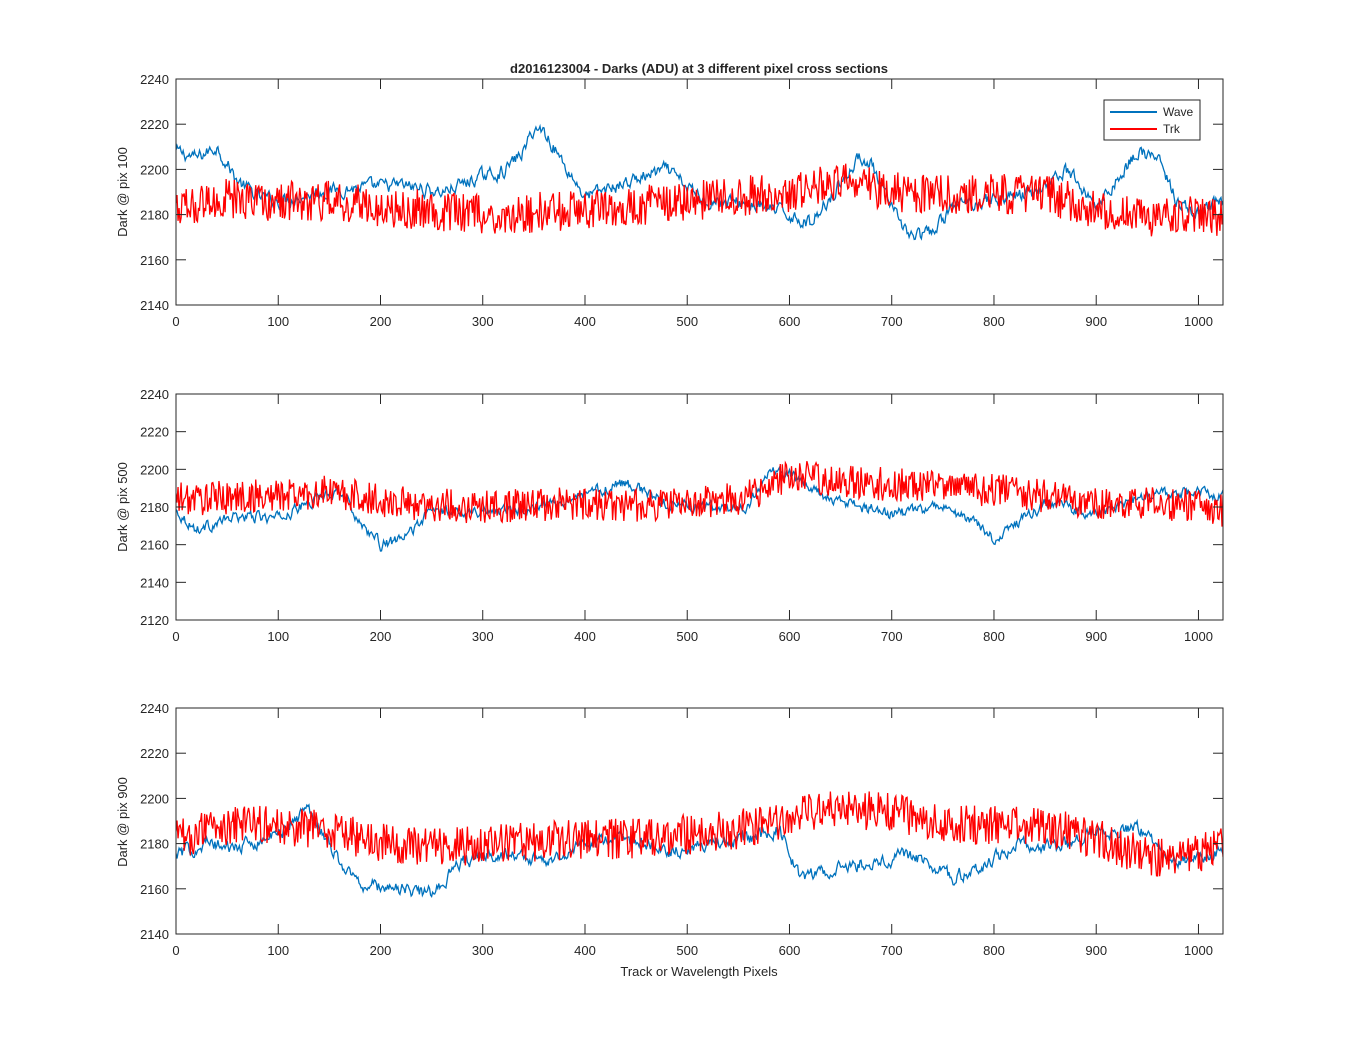 The width and height of the screenshot is (1350, 1050). I want to click on legend-box, so click(1152, 120).